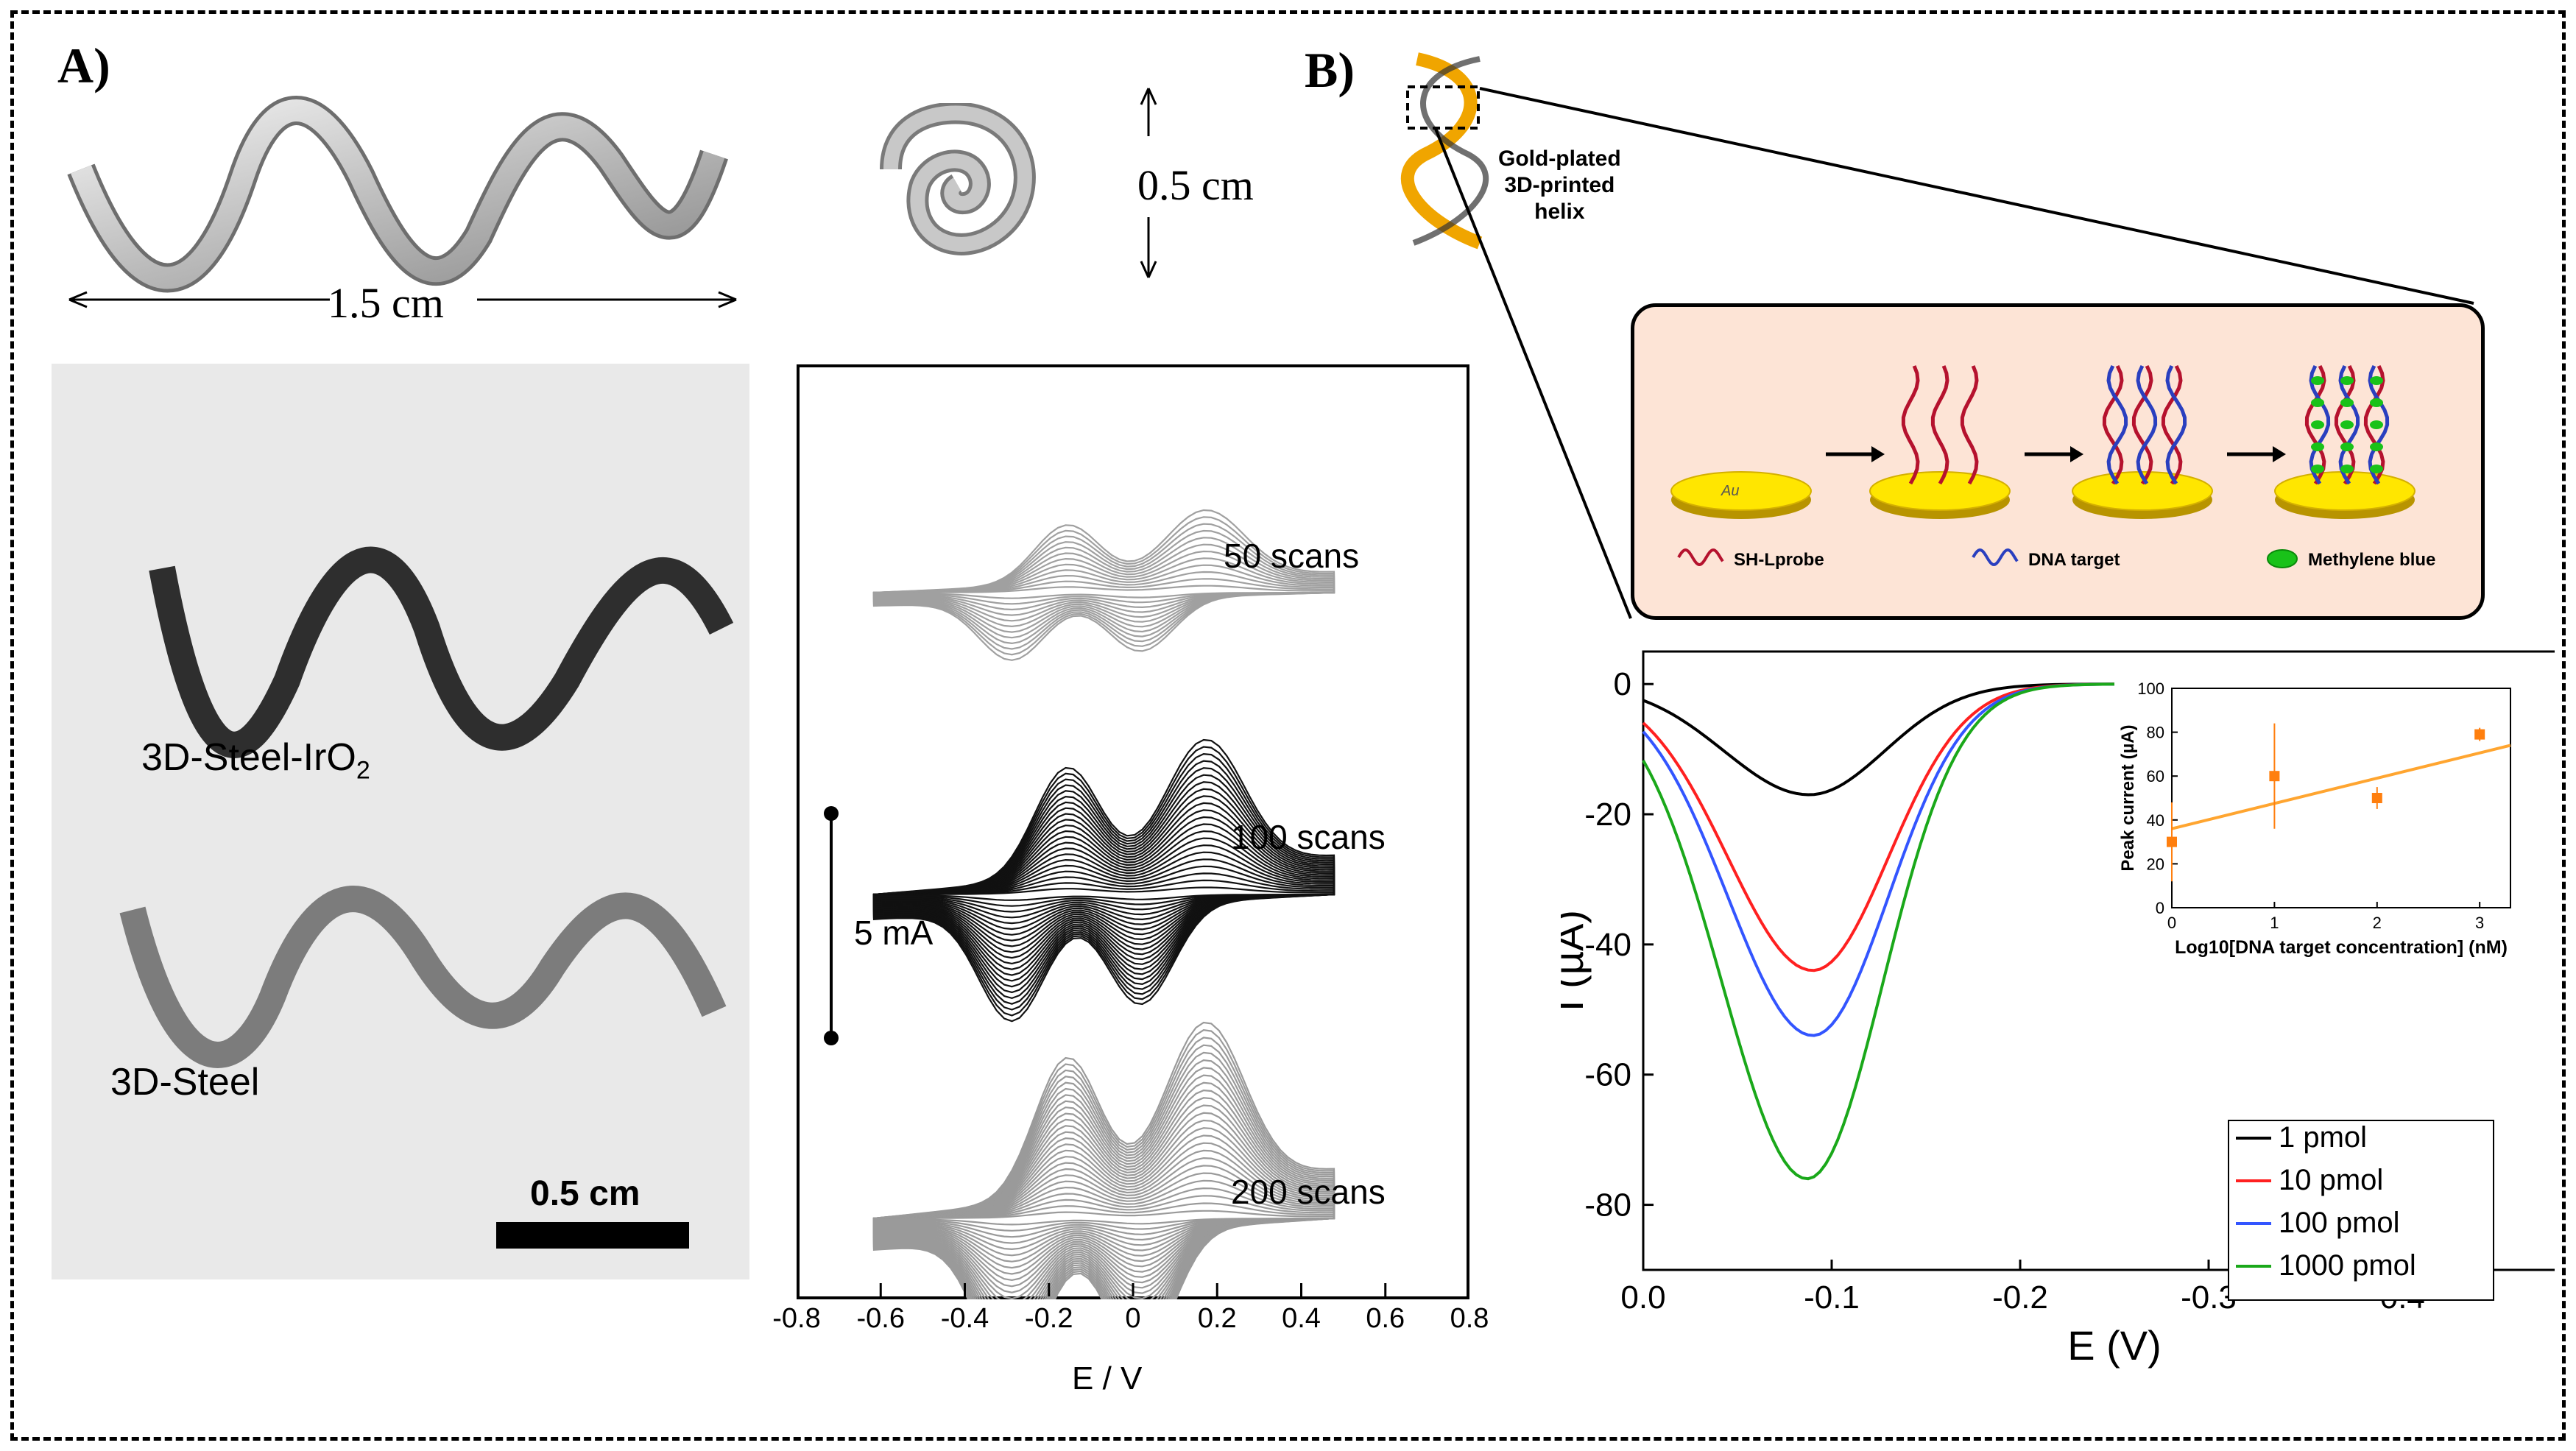 This screenshot has width=2576, height=1451. Describe the element at coordinates (185, 1082) in the screenshot. I see `label-3d-steel: 3D-Steel` at that location.